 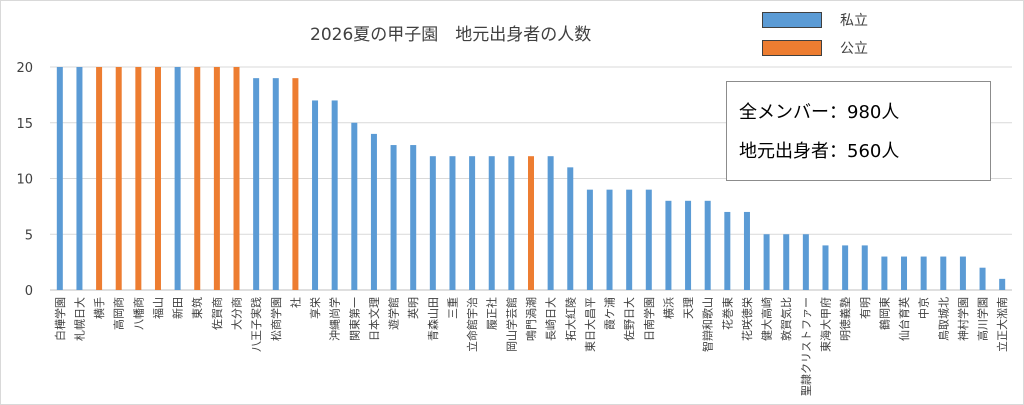 What do you see at coordinates (217, 313) in the screenshot?
I see `x-category-label: 佐賀商` at bounding box center [217, 313].